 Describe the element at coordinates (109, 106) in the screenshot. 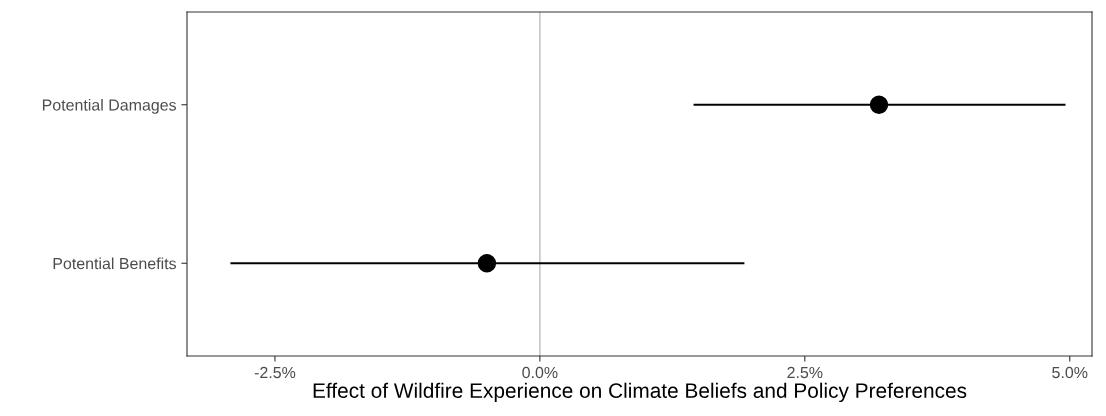

I see `y-tick-label: Potential Damages` at that location.